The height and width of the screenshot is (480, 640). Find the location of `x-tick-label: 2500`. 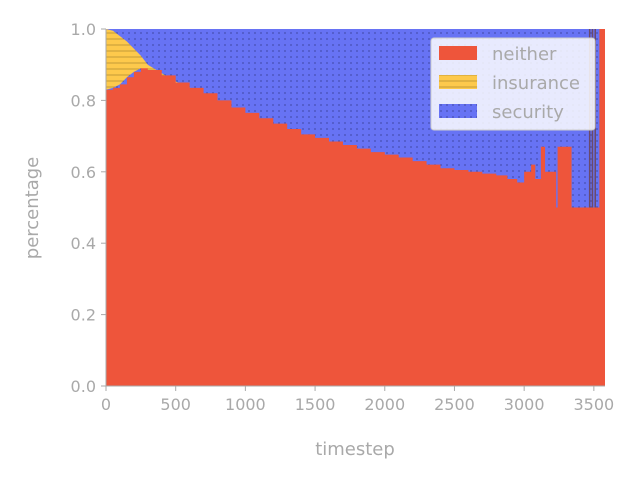

x-tick-label: 2500 is located at coordinates (454, 404).